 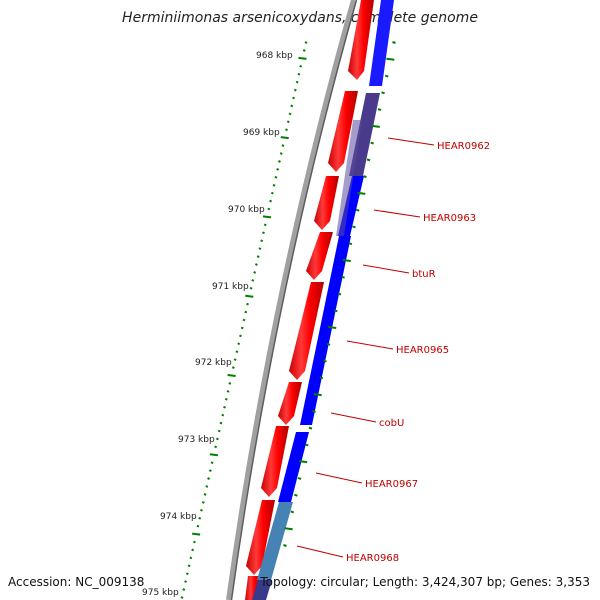 What do you see at coordinates (463, 146) in the screenshot?
I see `gene-label-hear0962: HEAR0962` at bounding box center [463, 146].